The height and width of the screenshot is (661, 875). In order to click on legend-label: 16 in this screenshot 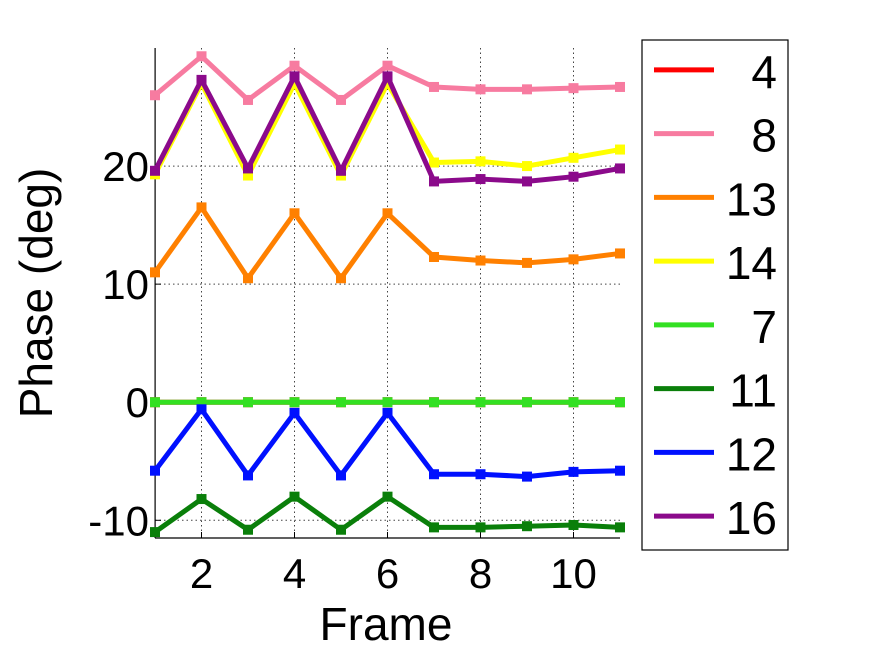, I will do `click(751, 518)`.